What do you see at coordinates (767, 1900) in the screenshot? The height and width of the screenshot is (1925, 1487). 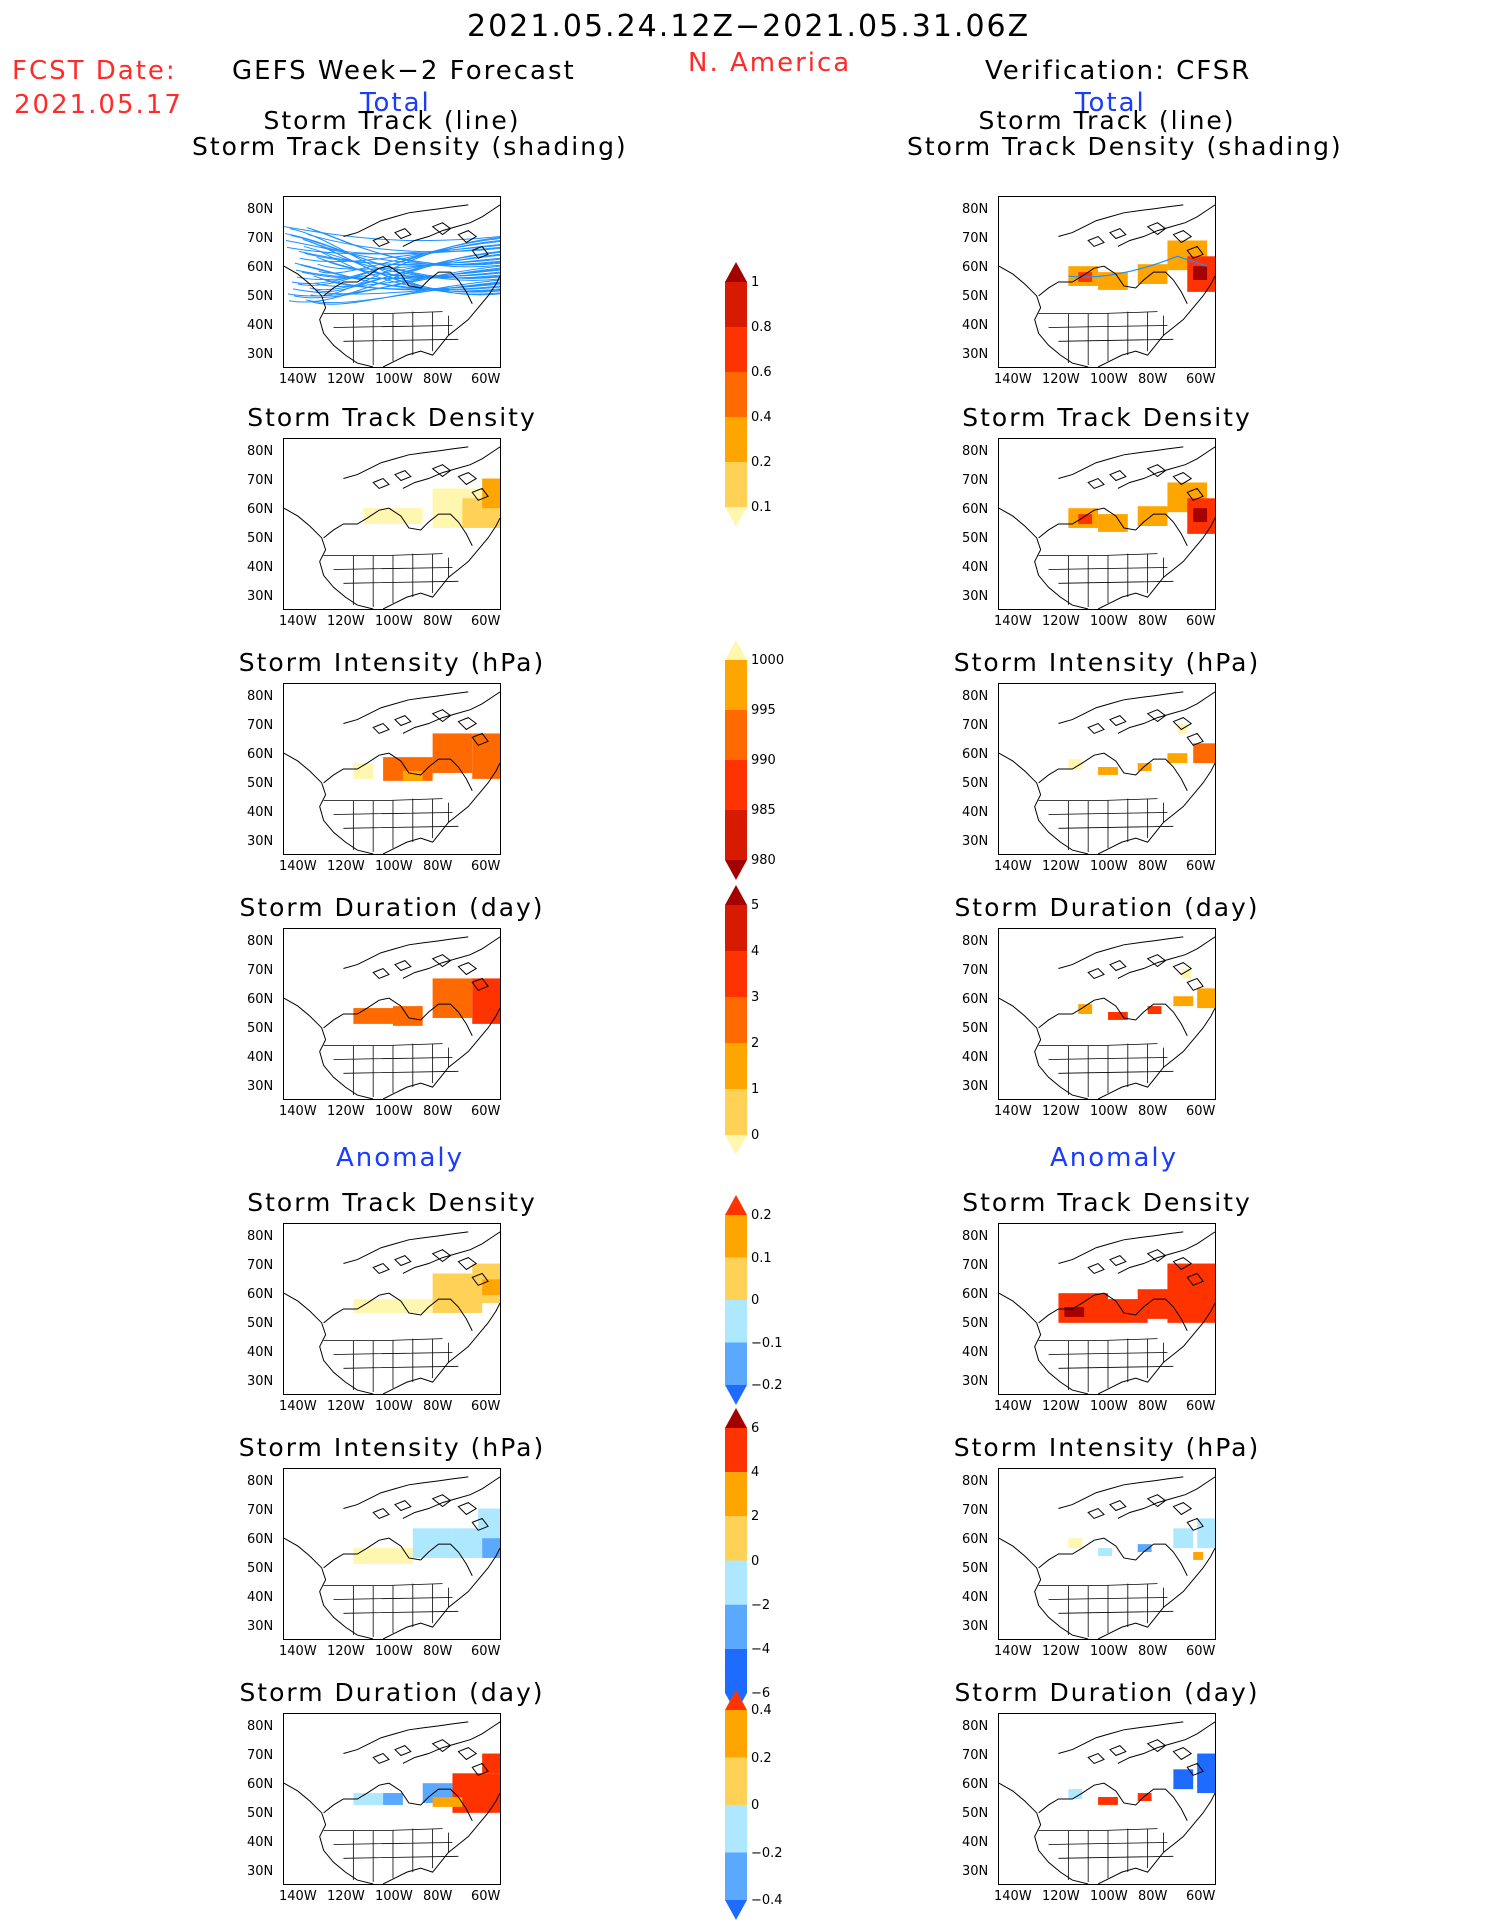 I see `colorbar-label: −0.4` at bounding box center [767, 1900].